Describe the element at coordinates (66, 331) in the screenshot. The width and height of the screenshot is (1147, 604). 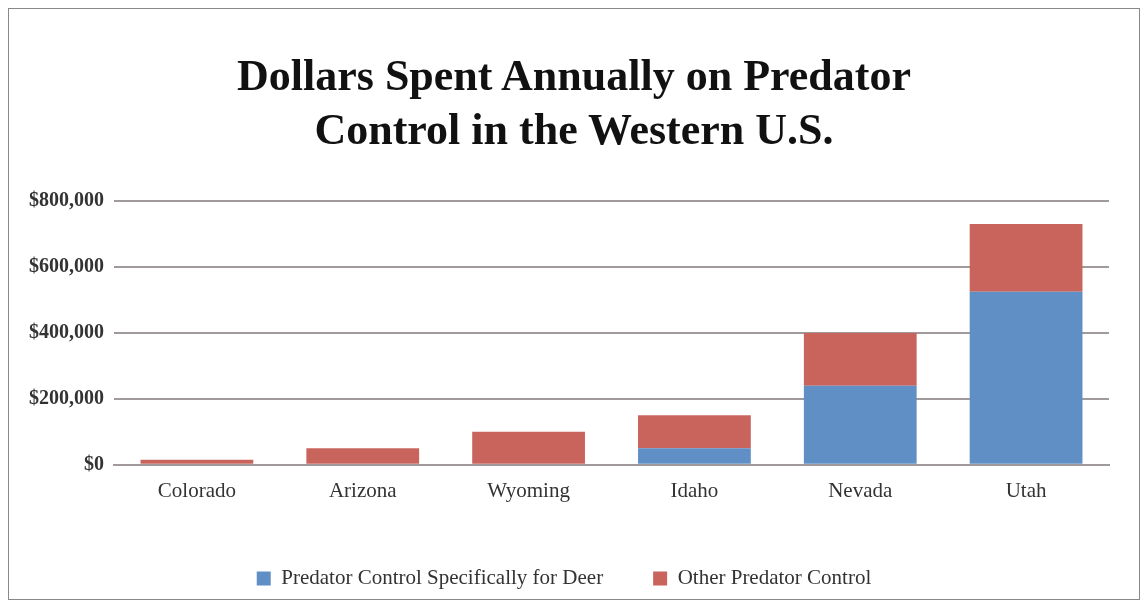
I see `y-tick-label: $400,000` at that location.